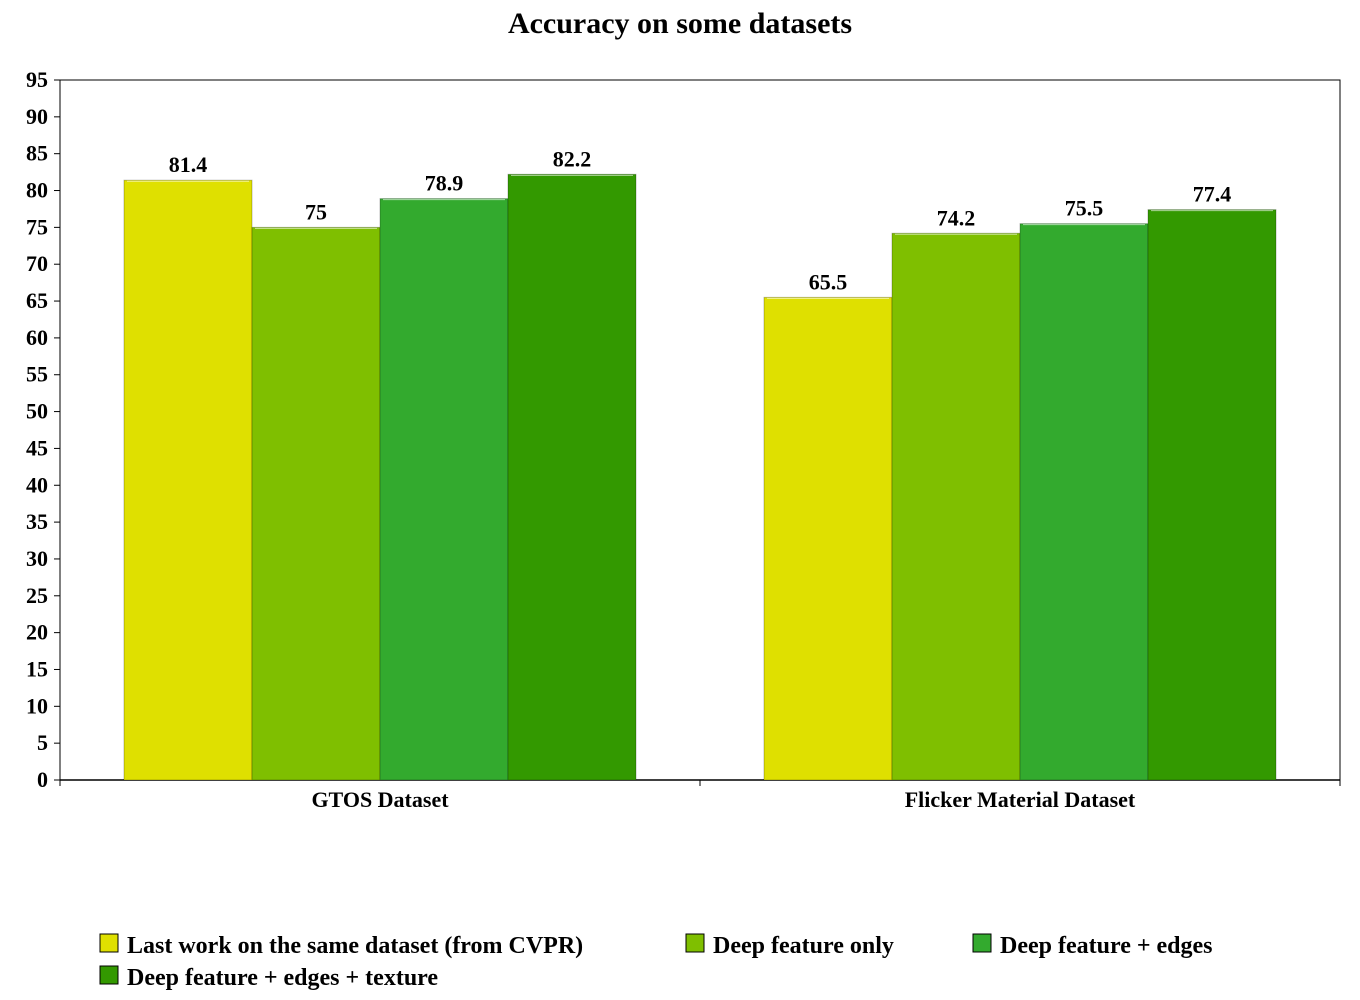  I want to click on y-tick-label: 95, so click(37, 79).